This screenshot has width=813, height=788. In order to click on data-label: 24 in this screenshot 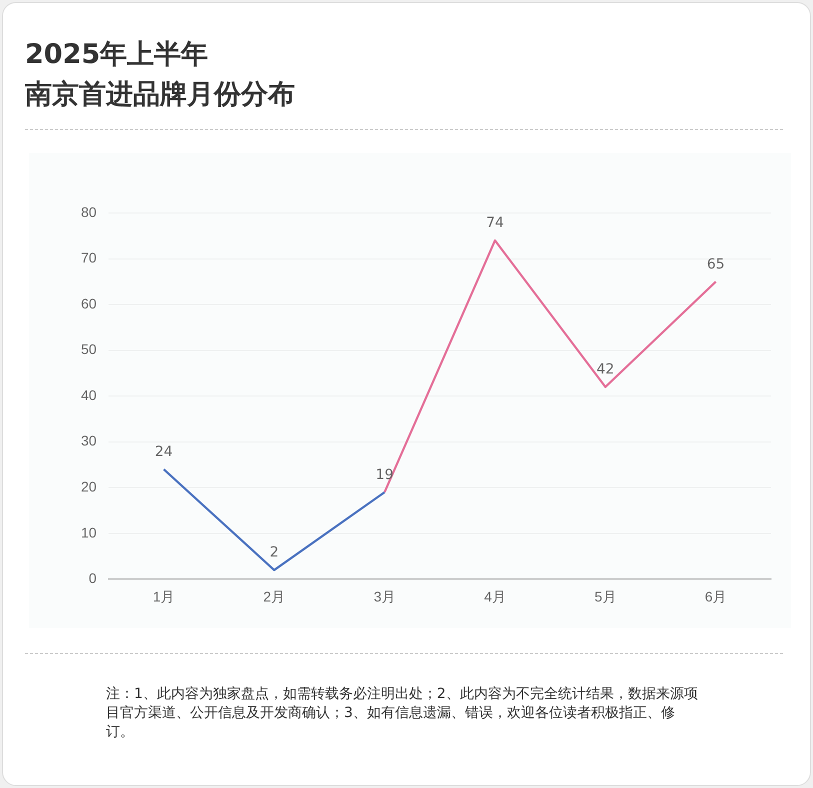, I will do `click(163, 452)`.